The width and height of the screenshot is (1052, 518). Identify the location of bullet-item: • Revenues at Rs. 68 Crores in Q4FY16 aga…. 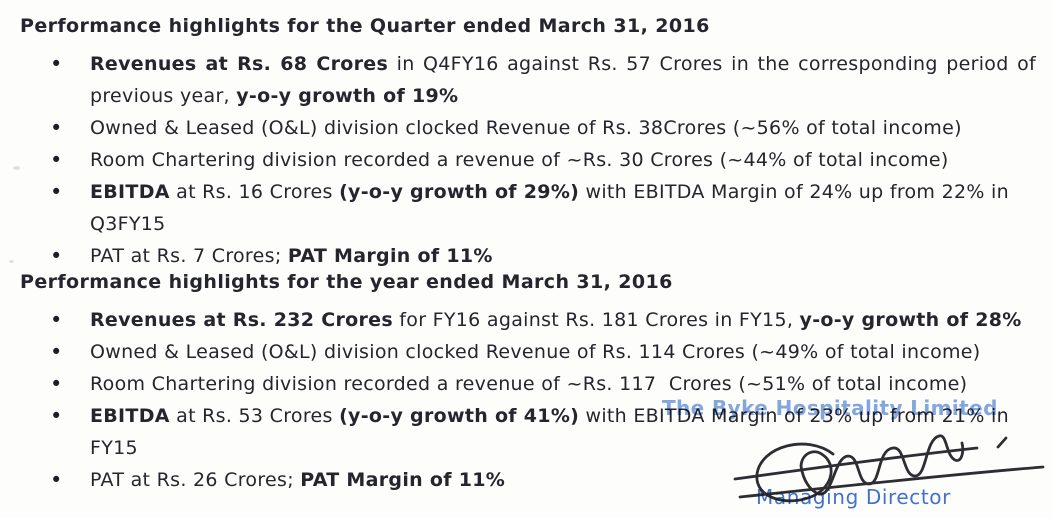
(528, 80).